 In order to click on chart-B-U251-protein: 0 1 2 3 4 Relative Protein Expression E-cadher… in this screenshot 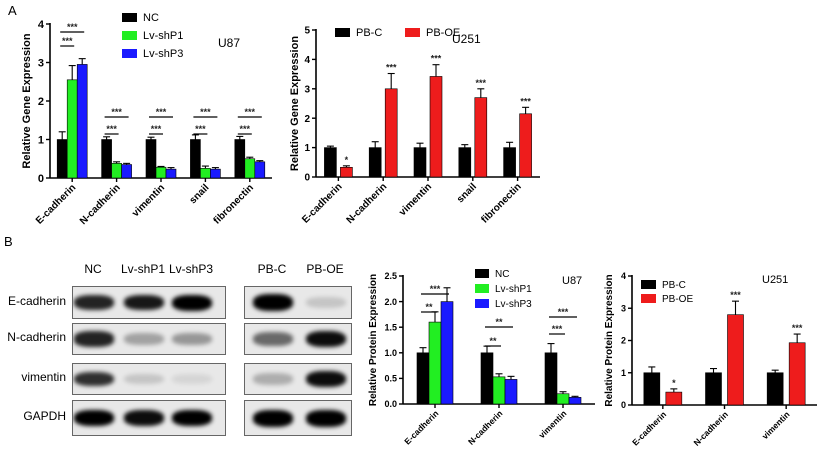, I will do `click(710, 359)`.